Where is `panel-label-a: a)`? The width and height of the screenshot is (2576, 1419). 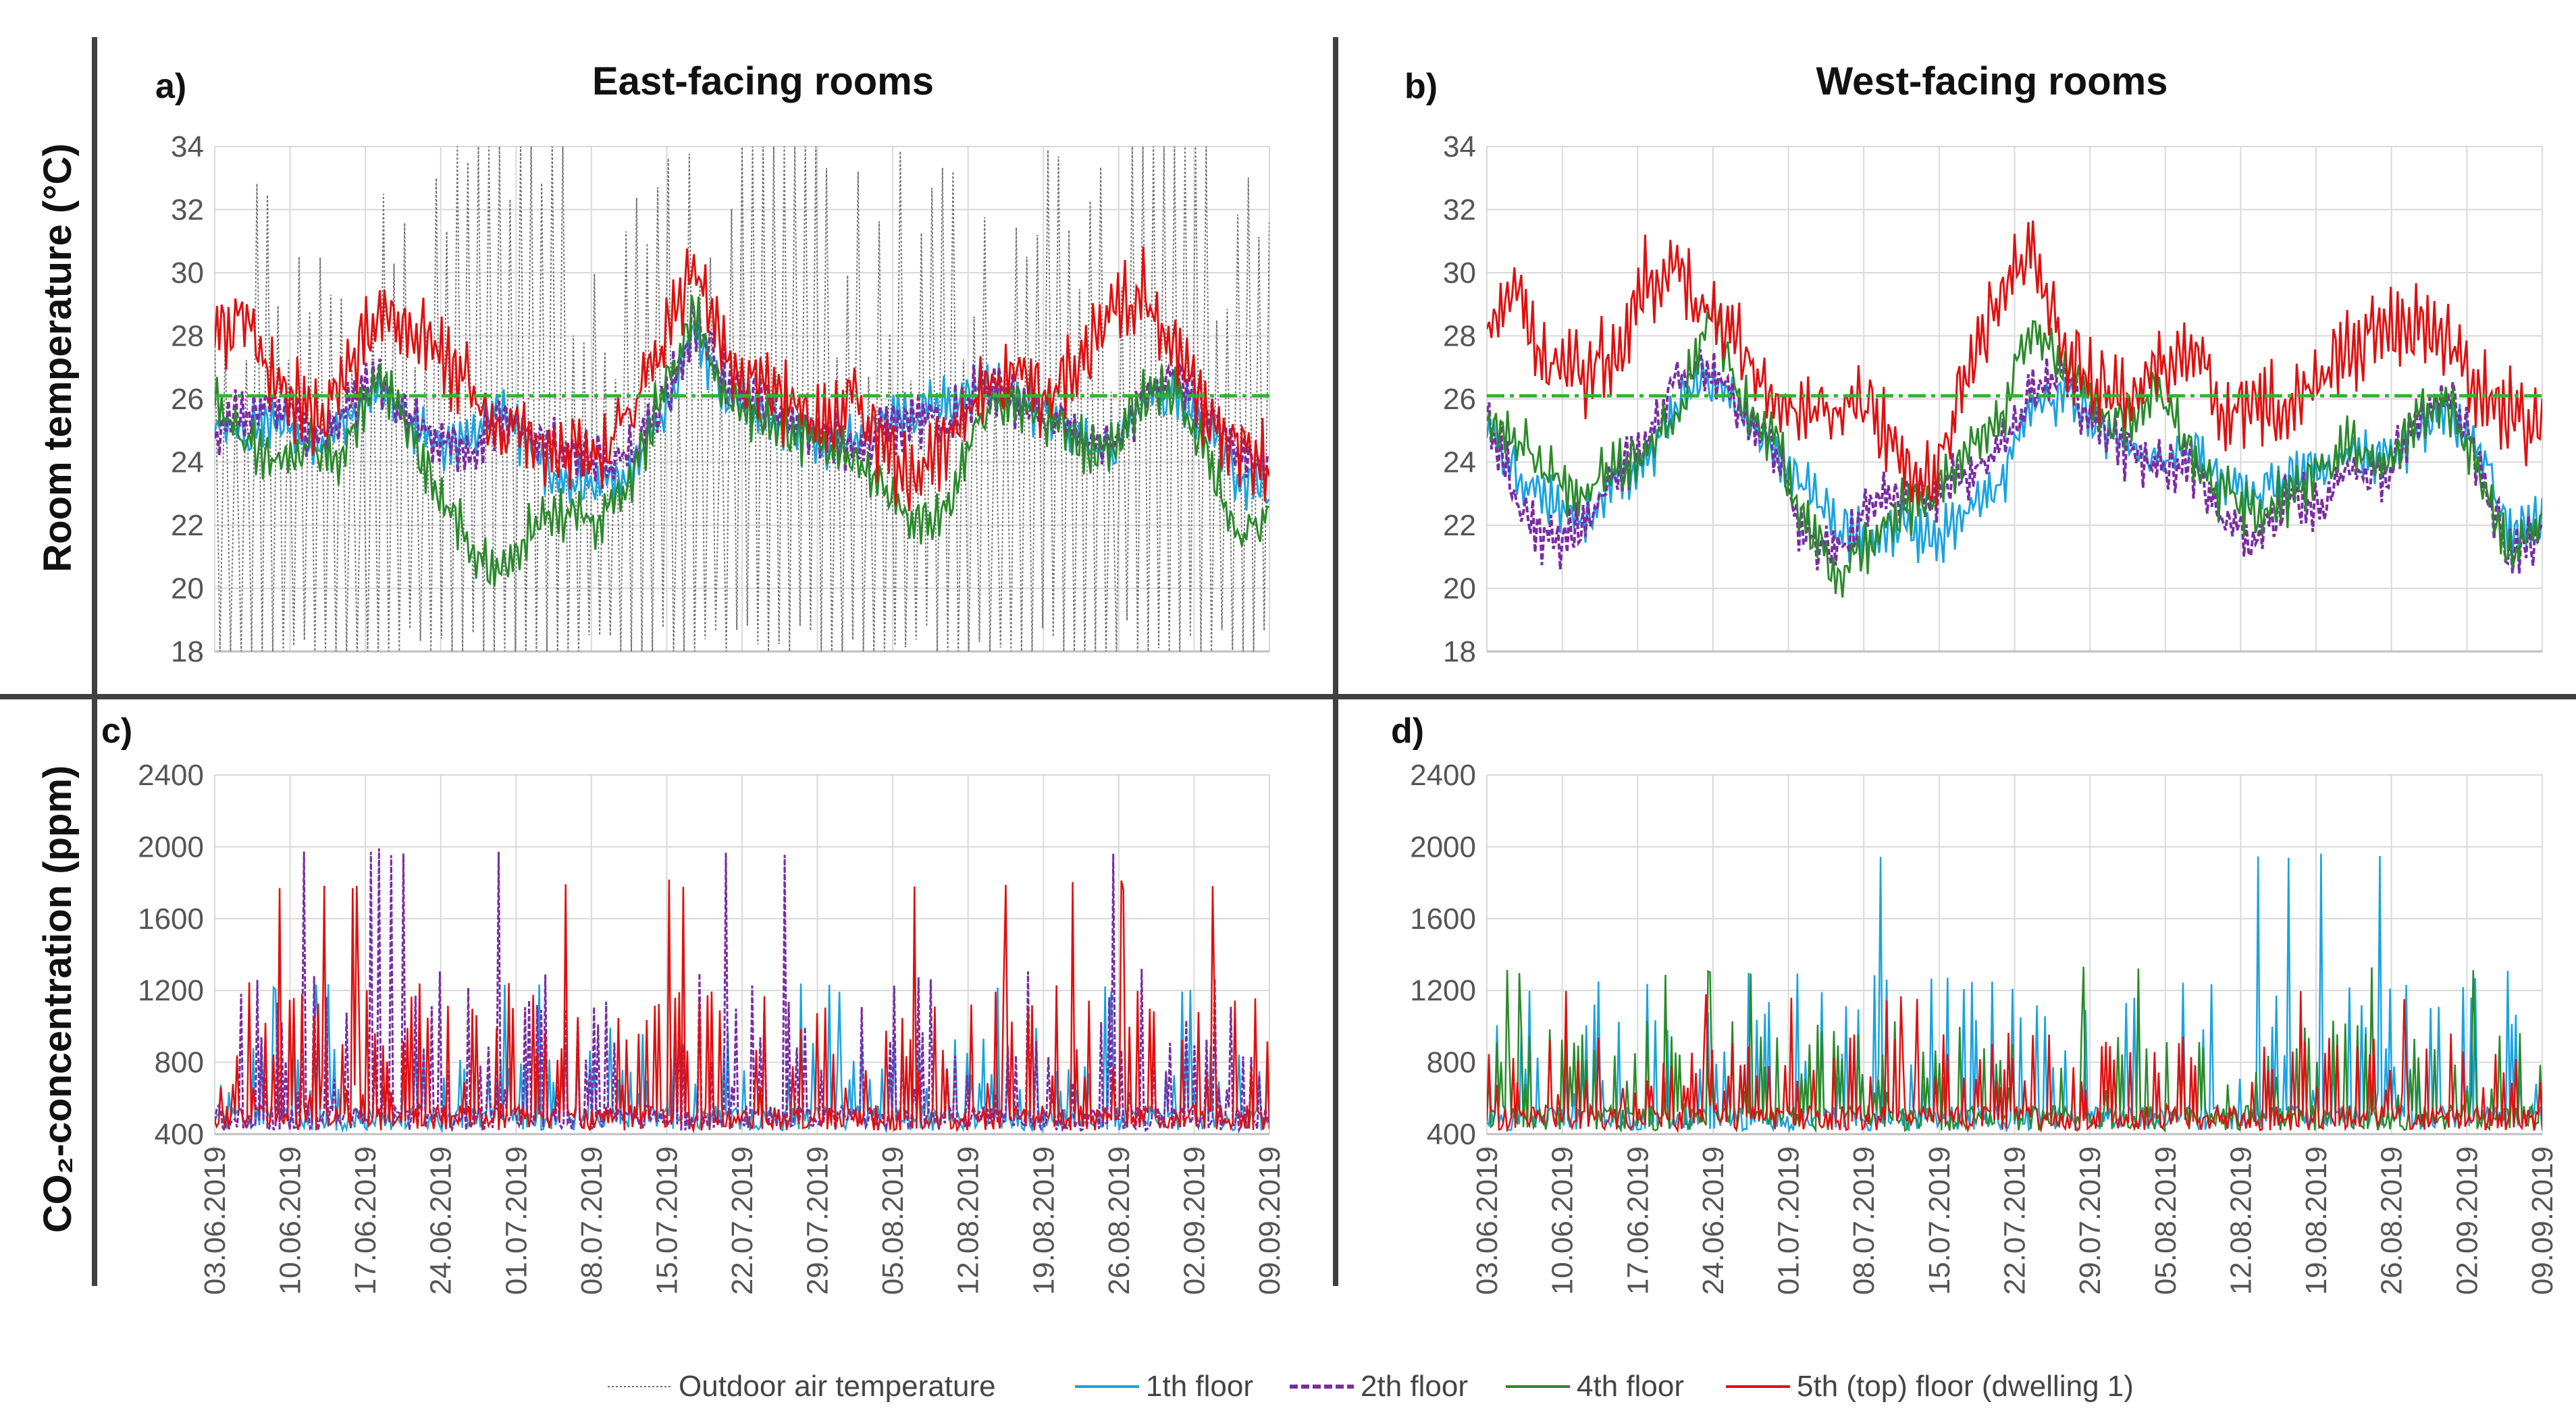 panel-label-a: a) is located at coordinates (170, 86).